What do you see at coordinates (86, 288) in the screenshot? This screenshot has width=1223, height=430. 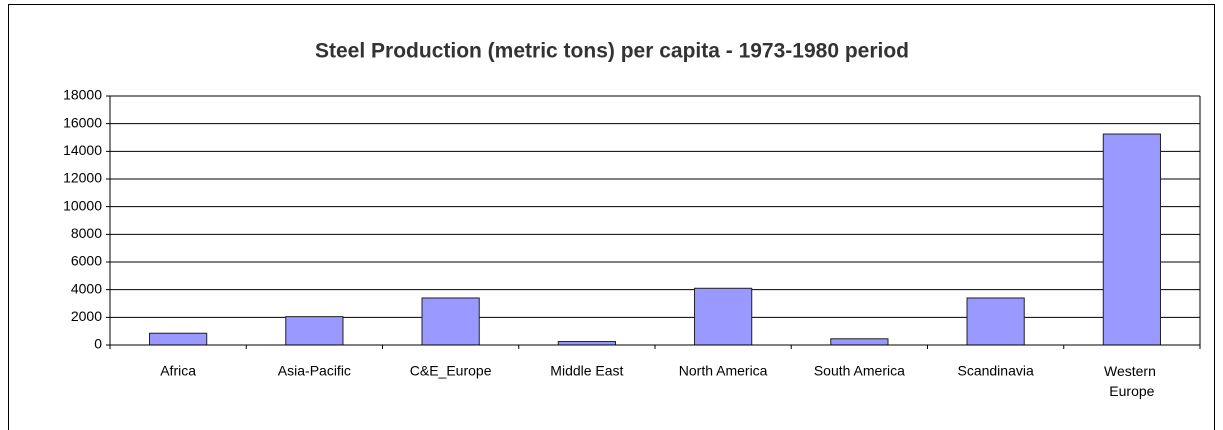 I see `y-tick-label: 4000` at bounding box center [86, 288].